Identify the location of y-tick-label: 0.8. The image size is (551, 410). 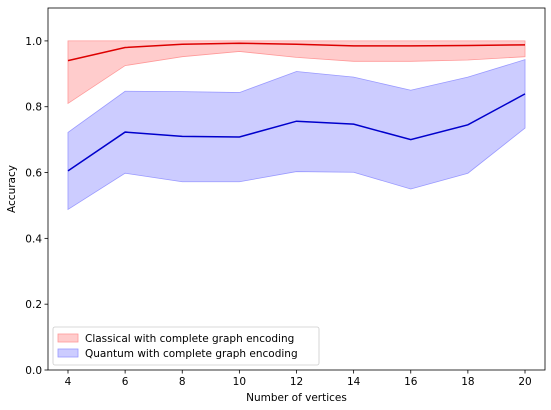
(33, 108).